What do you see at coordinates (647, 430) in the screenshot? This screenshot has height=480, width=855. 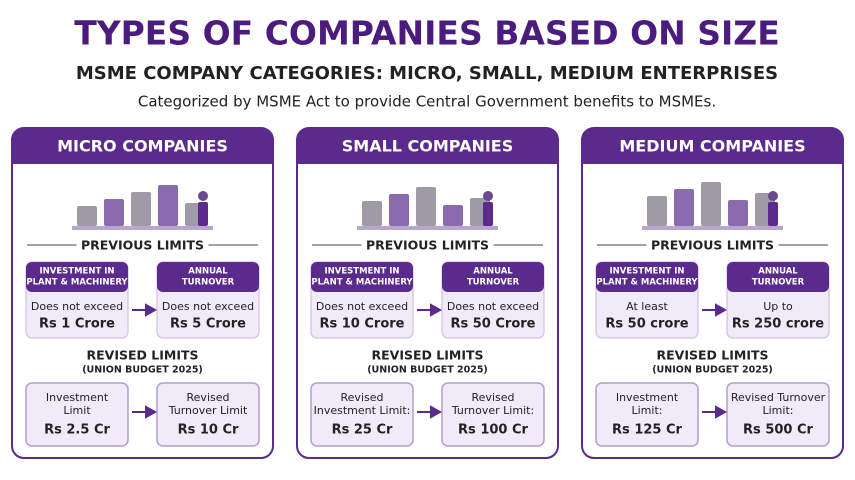 I see `revised-value: Rs 125 Cr` at bounding box center [647, 430].